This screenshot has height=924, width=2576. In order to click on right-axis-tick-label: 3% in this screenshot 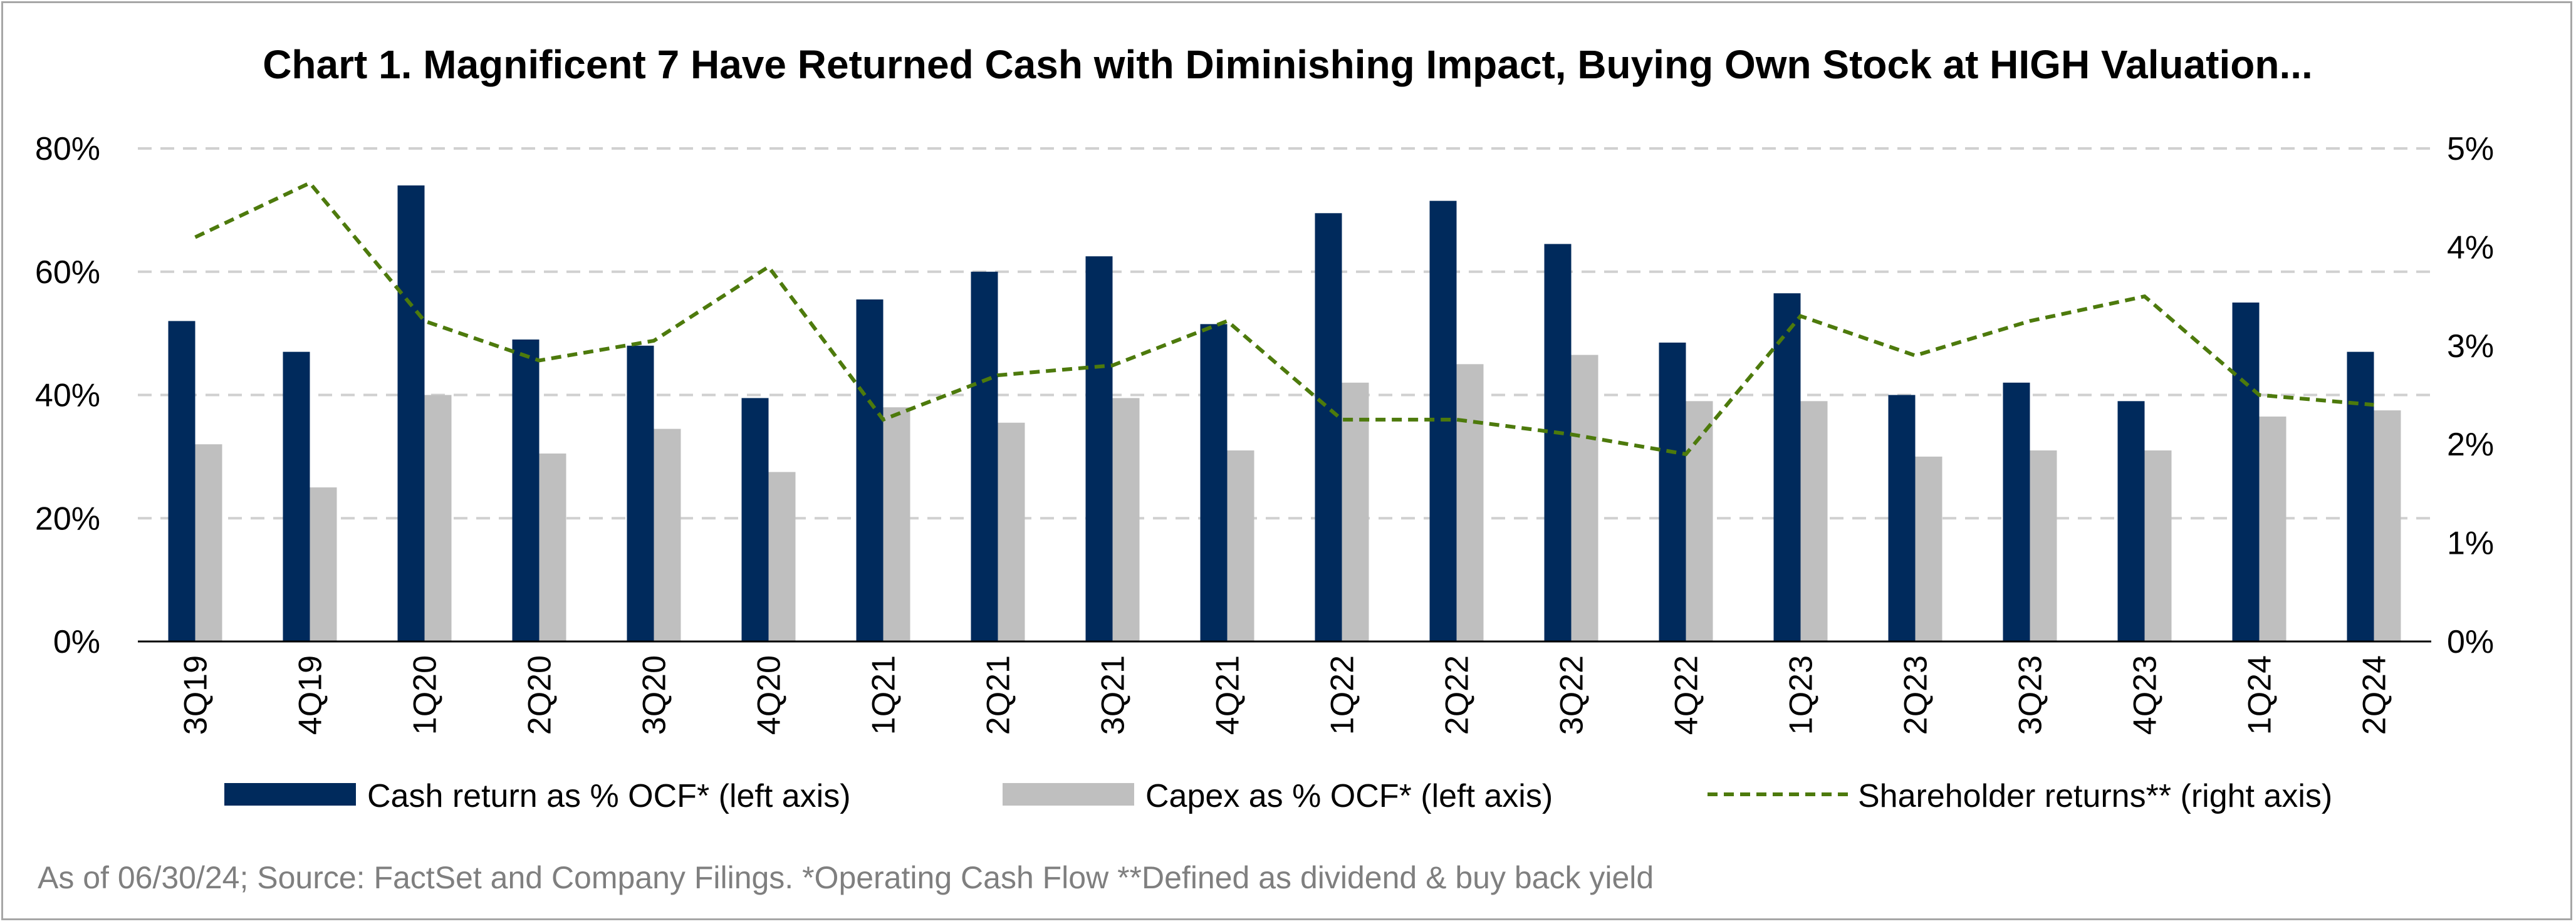, I will do `click(2470, 346)`.